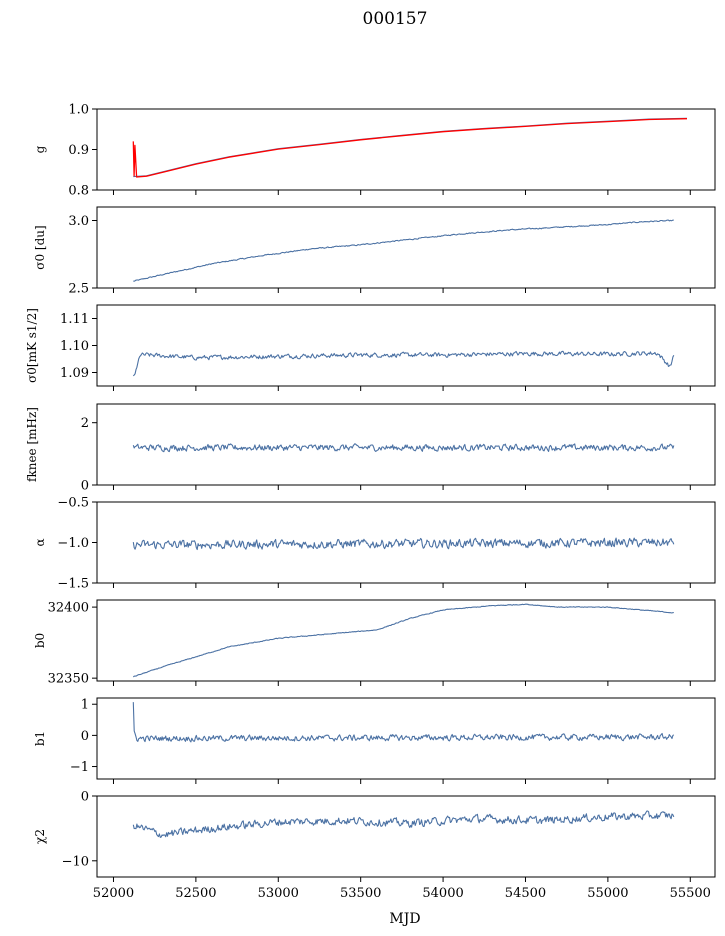 The height and width of the screenshot is (936, 725). What do you see at coordinates (85, 705) in the screenshot?
I see `y-tick-label: 1` at bounding box center [85, 705].